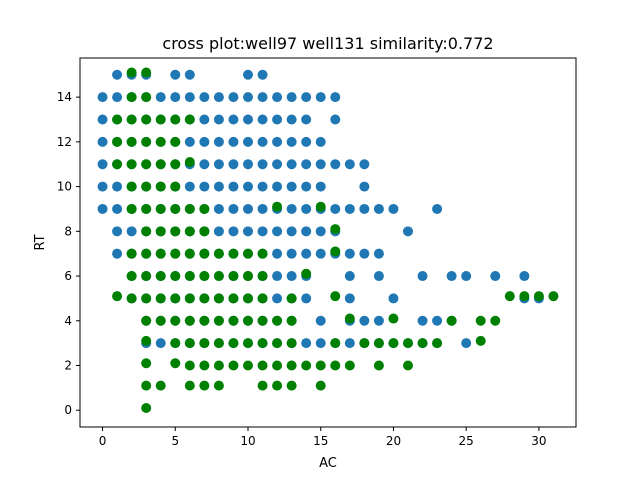  I want to click on x-tick-label-0: 0, so click(103, 441).